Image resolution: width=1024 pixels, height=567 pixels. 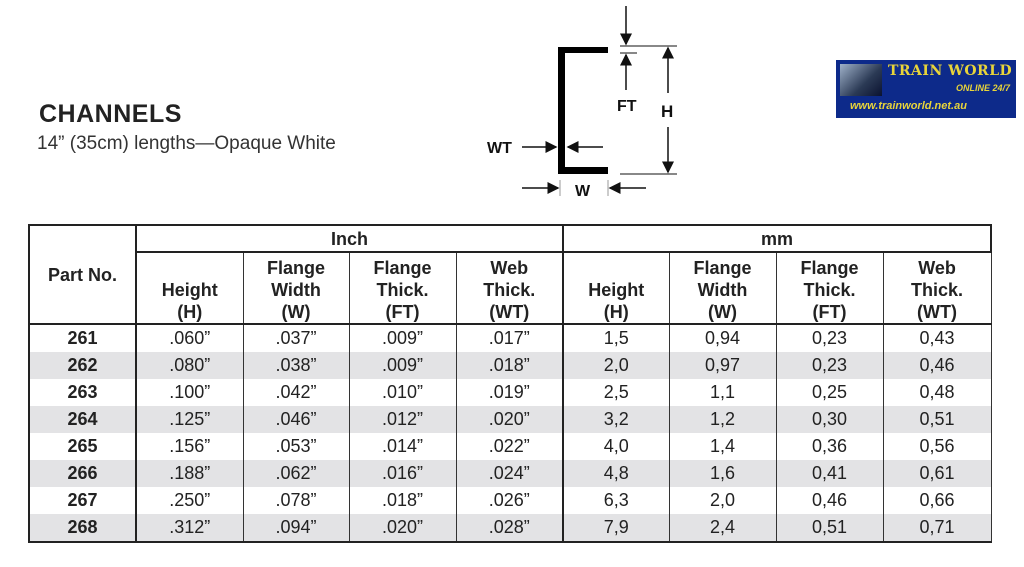 What do you see at coordinates (509, 392) in the screenshot?
I see `inch-value-cell: .019”` at bounding box center [509, 392].